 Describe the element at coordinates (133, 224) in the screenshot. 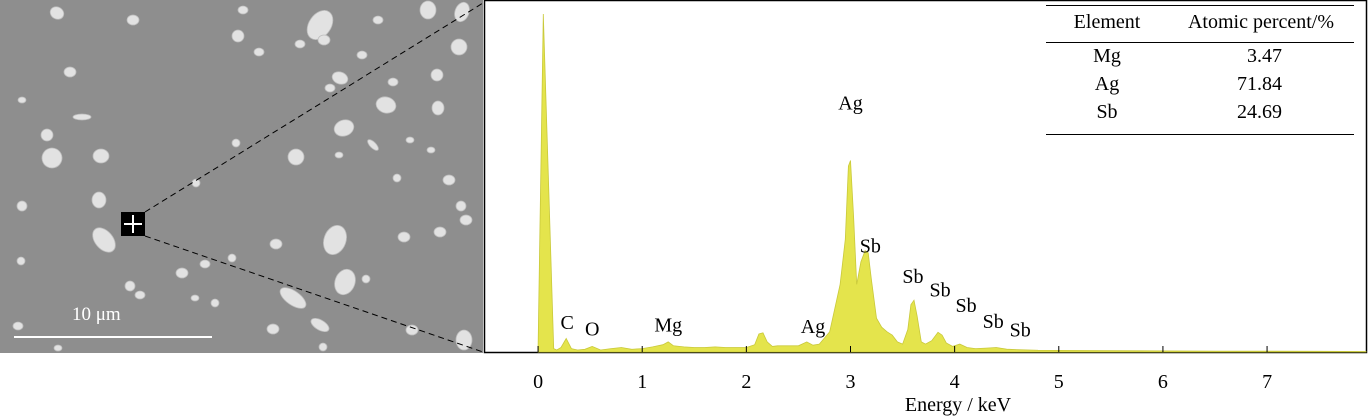

I see `analysis-point-marker` at that location.